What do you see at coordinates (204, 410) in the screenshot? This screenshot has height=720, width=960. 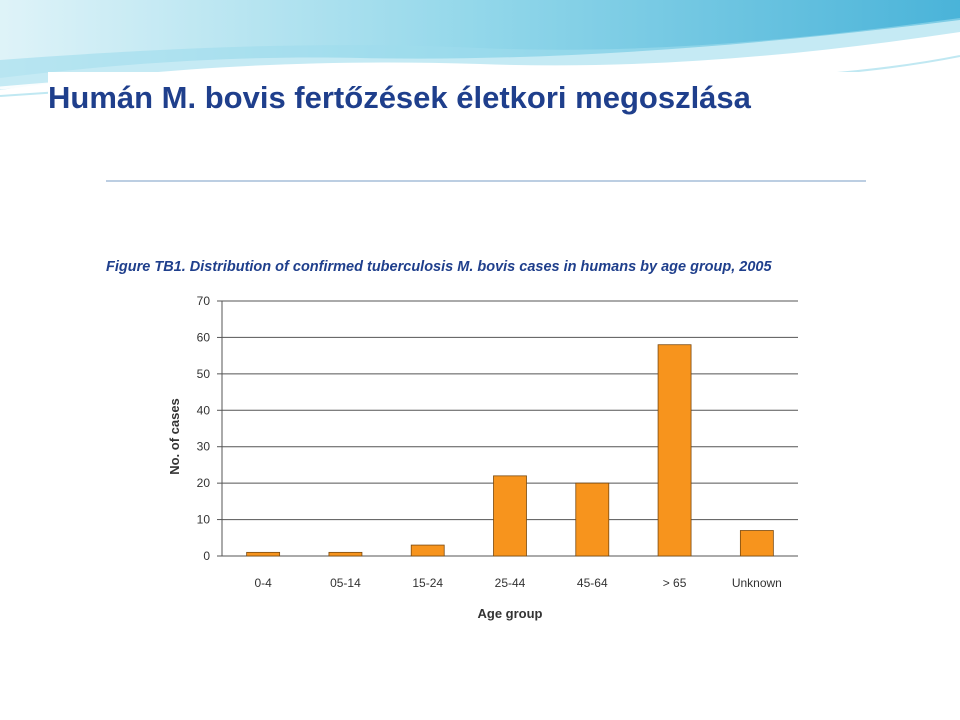 I see `y-tick-label: 40` at bounding box center [204, 410].